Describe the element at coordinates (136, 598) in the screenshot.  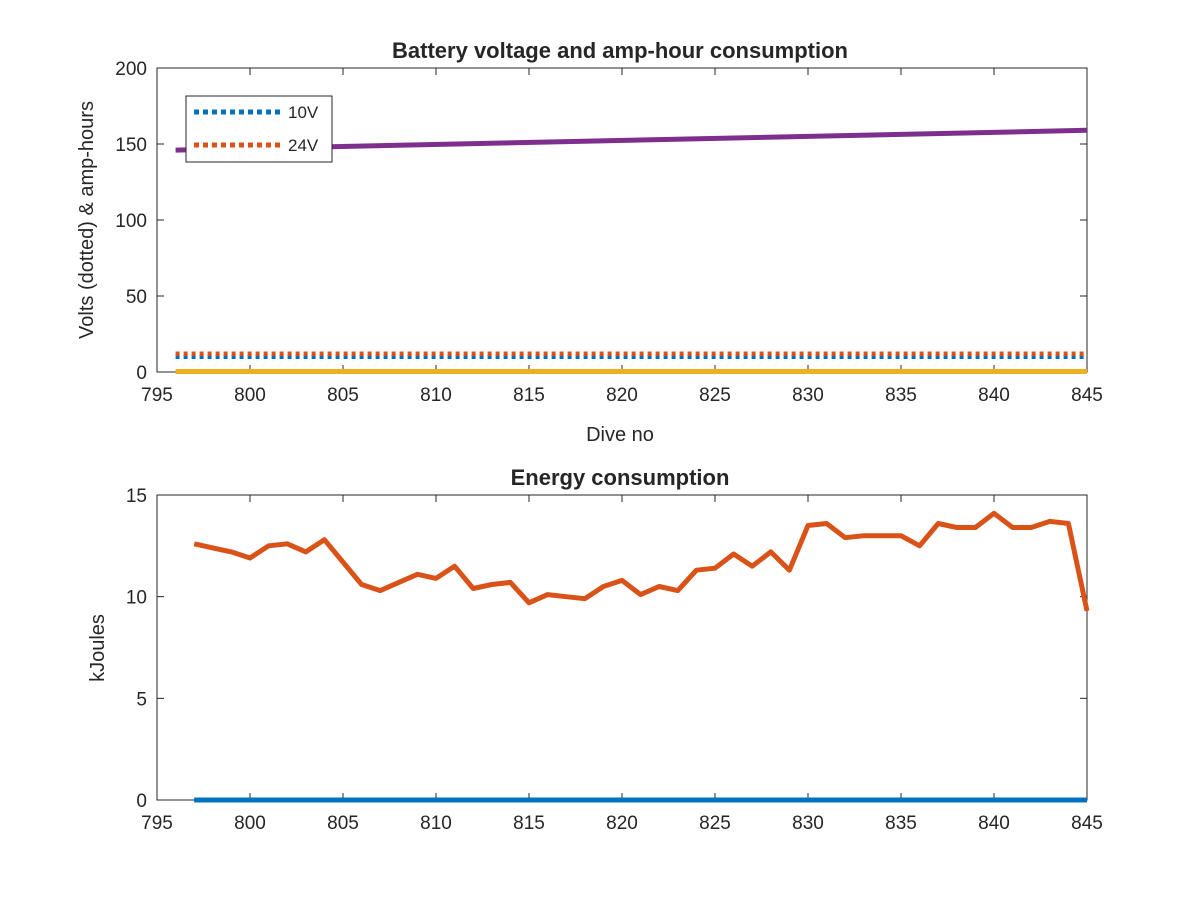
I see `y-tick-label: 10` at that location.